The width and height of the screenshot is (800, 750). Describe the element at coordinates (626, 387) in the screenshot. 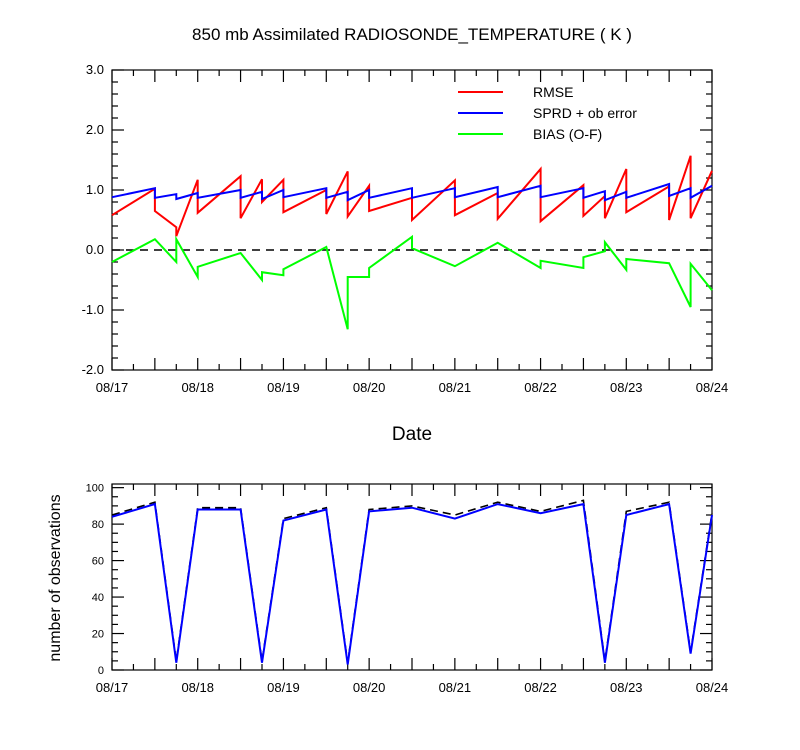

I see `top-chart-x-tick-label: 08/23` at that location.